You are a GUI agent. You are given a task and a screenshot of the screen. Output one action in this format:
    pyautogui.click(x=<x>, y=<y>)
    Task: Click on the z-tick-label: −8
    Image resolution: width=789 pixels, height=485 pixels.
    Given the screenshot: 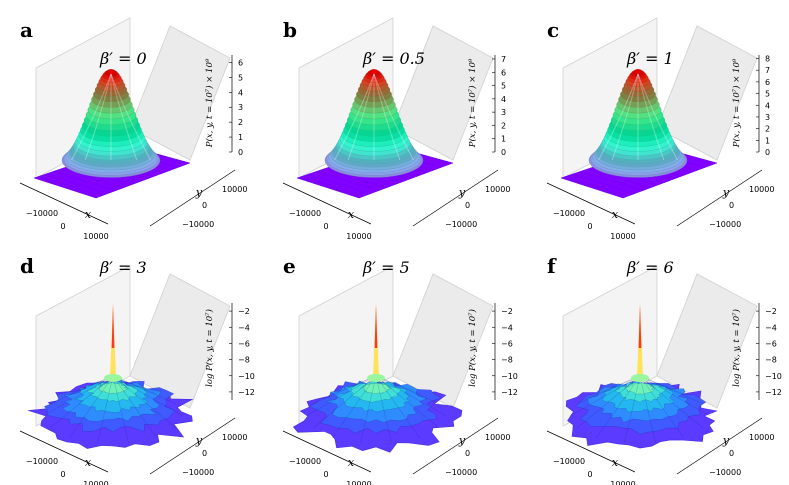 What is the action you would take?
    pyautogui.click(x=507, y=360)
    